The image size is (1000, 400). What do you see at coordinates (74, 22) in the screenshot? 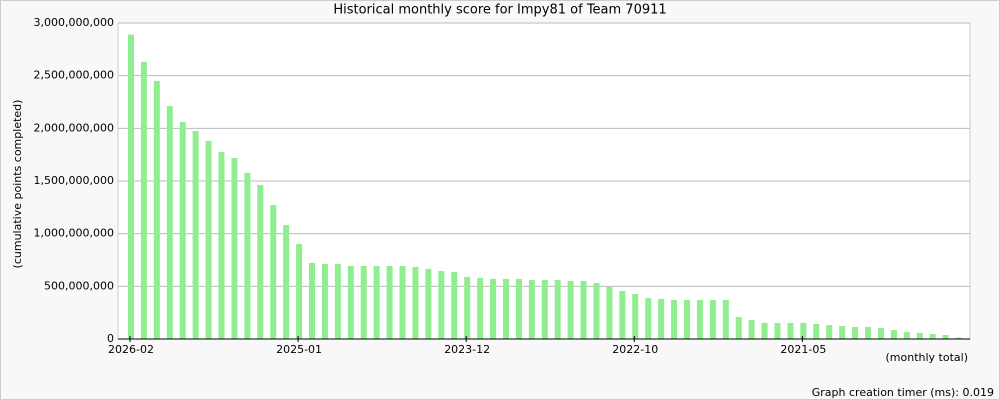
I see `y-tick-label: 3,000,000,000` at bounding box center [74, 22].